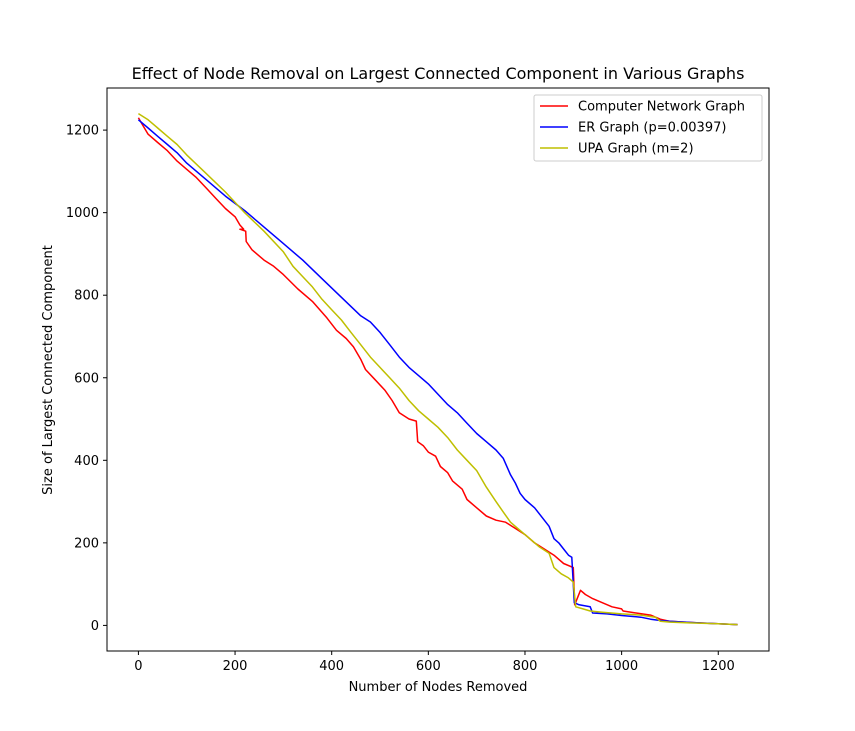 This screenshot has width=855, height=731. Describe the element at coordinates (428, 666) in the screenshot. I see `x-tick-label: 600` at that location.